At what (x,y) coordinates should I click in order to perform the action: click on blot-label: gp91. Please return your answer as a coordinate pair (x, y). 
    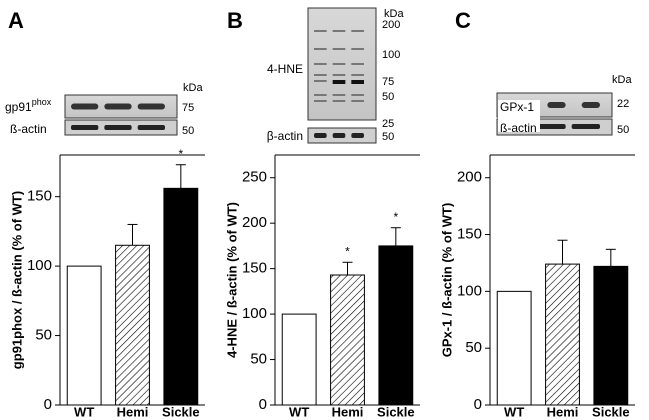
    Looking at the image, I should click on (18, 107).